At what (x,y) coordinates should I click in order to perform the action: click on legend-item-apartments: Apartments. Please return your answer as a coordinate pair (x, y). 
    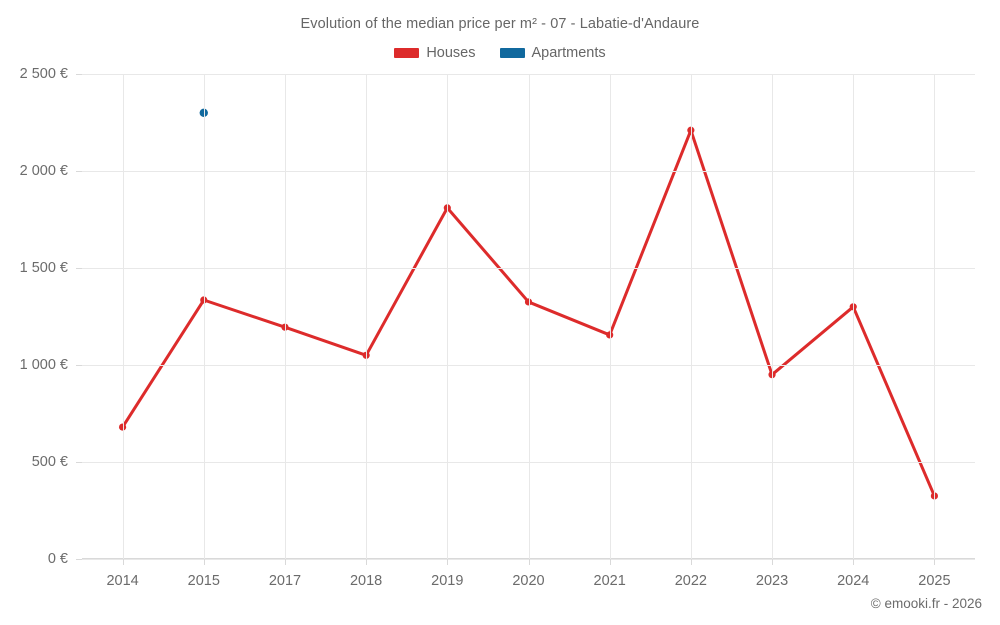
    Looking at the image, I should click on (552, 53).